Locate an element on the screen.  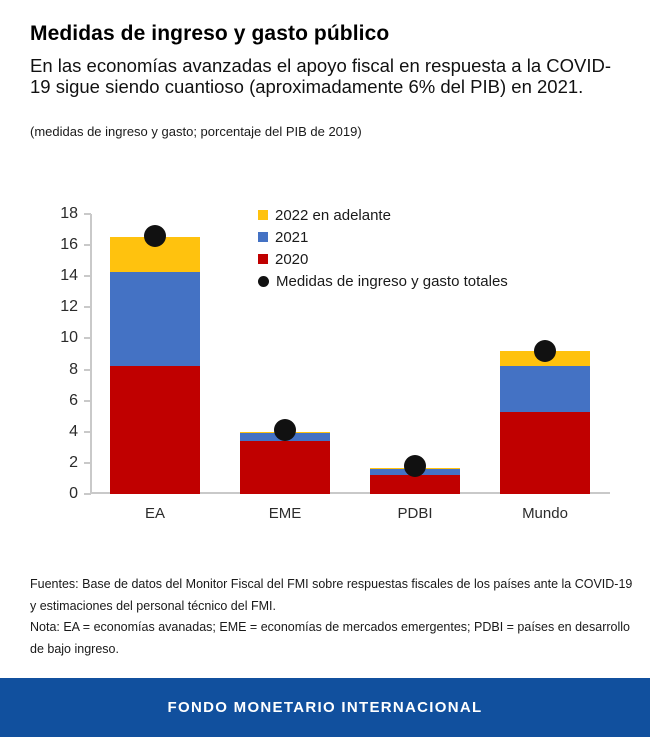
total-dot-PDBI is located at coordinates (415, 466).